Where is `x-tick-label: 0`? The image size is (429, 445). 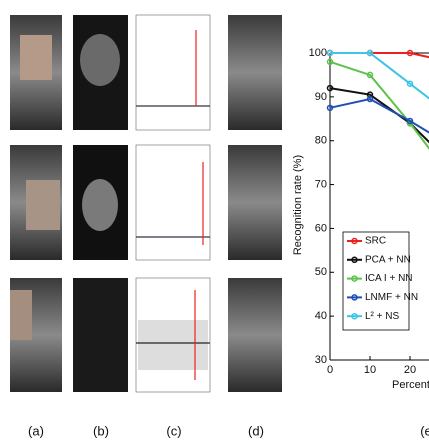 x-tick-label: 0 is located at coordinates (330, 370).